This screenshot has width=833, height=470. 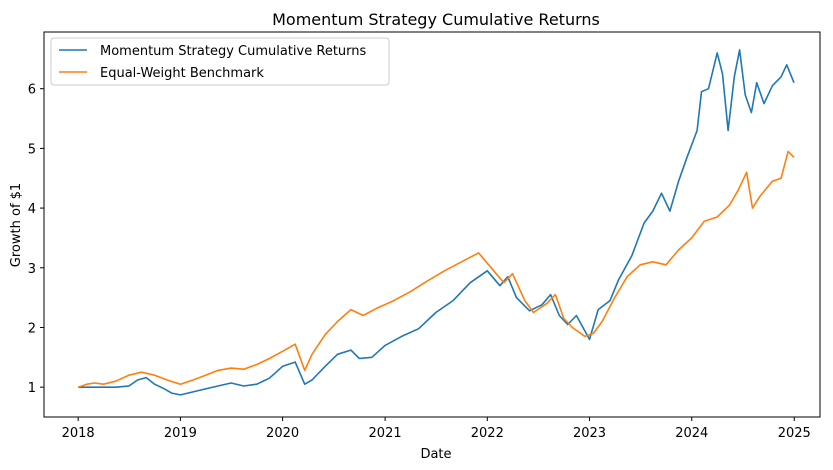 I want to click on y-axis-label: Growth of $1, so click(x=16, y=225).